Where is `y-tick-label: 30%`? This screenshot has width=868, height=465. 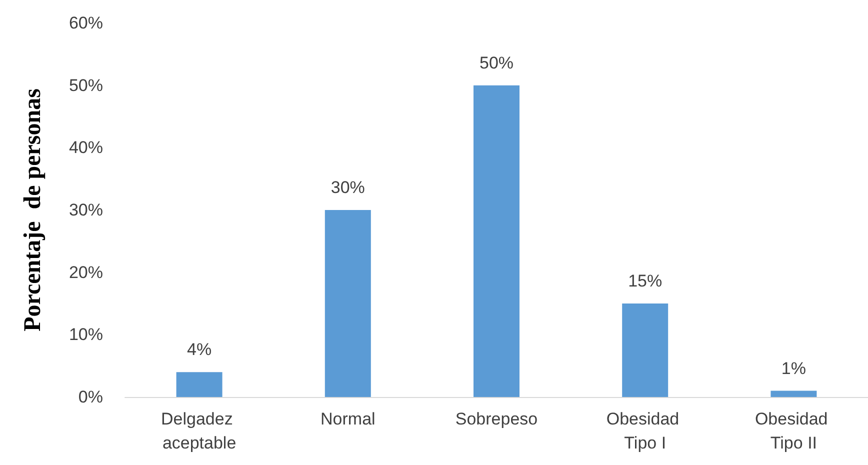 y-tick-label: 30% is located at coordinates (85, 210).